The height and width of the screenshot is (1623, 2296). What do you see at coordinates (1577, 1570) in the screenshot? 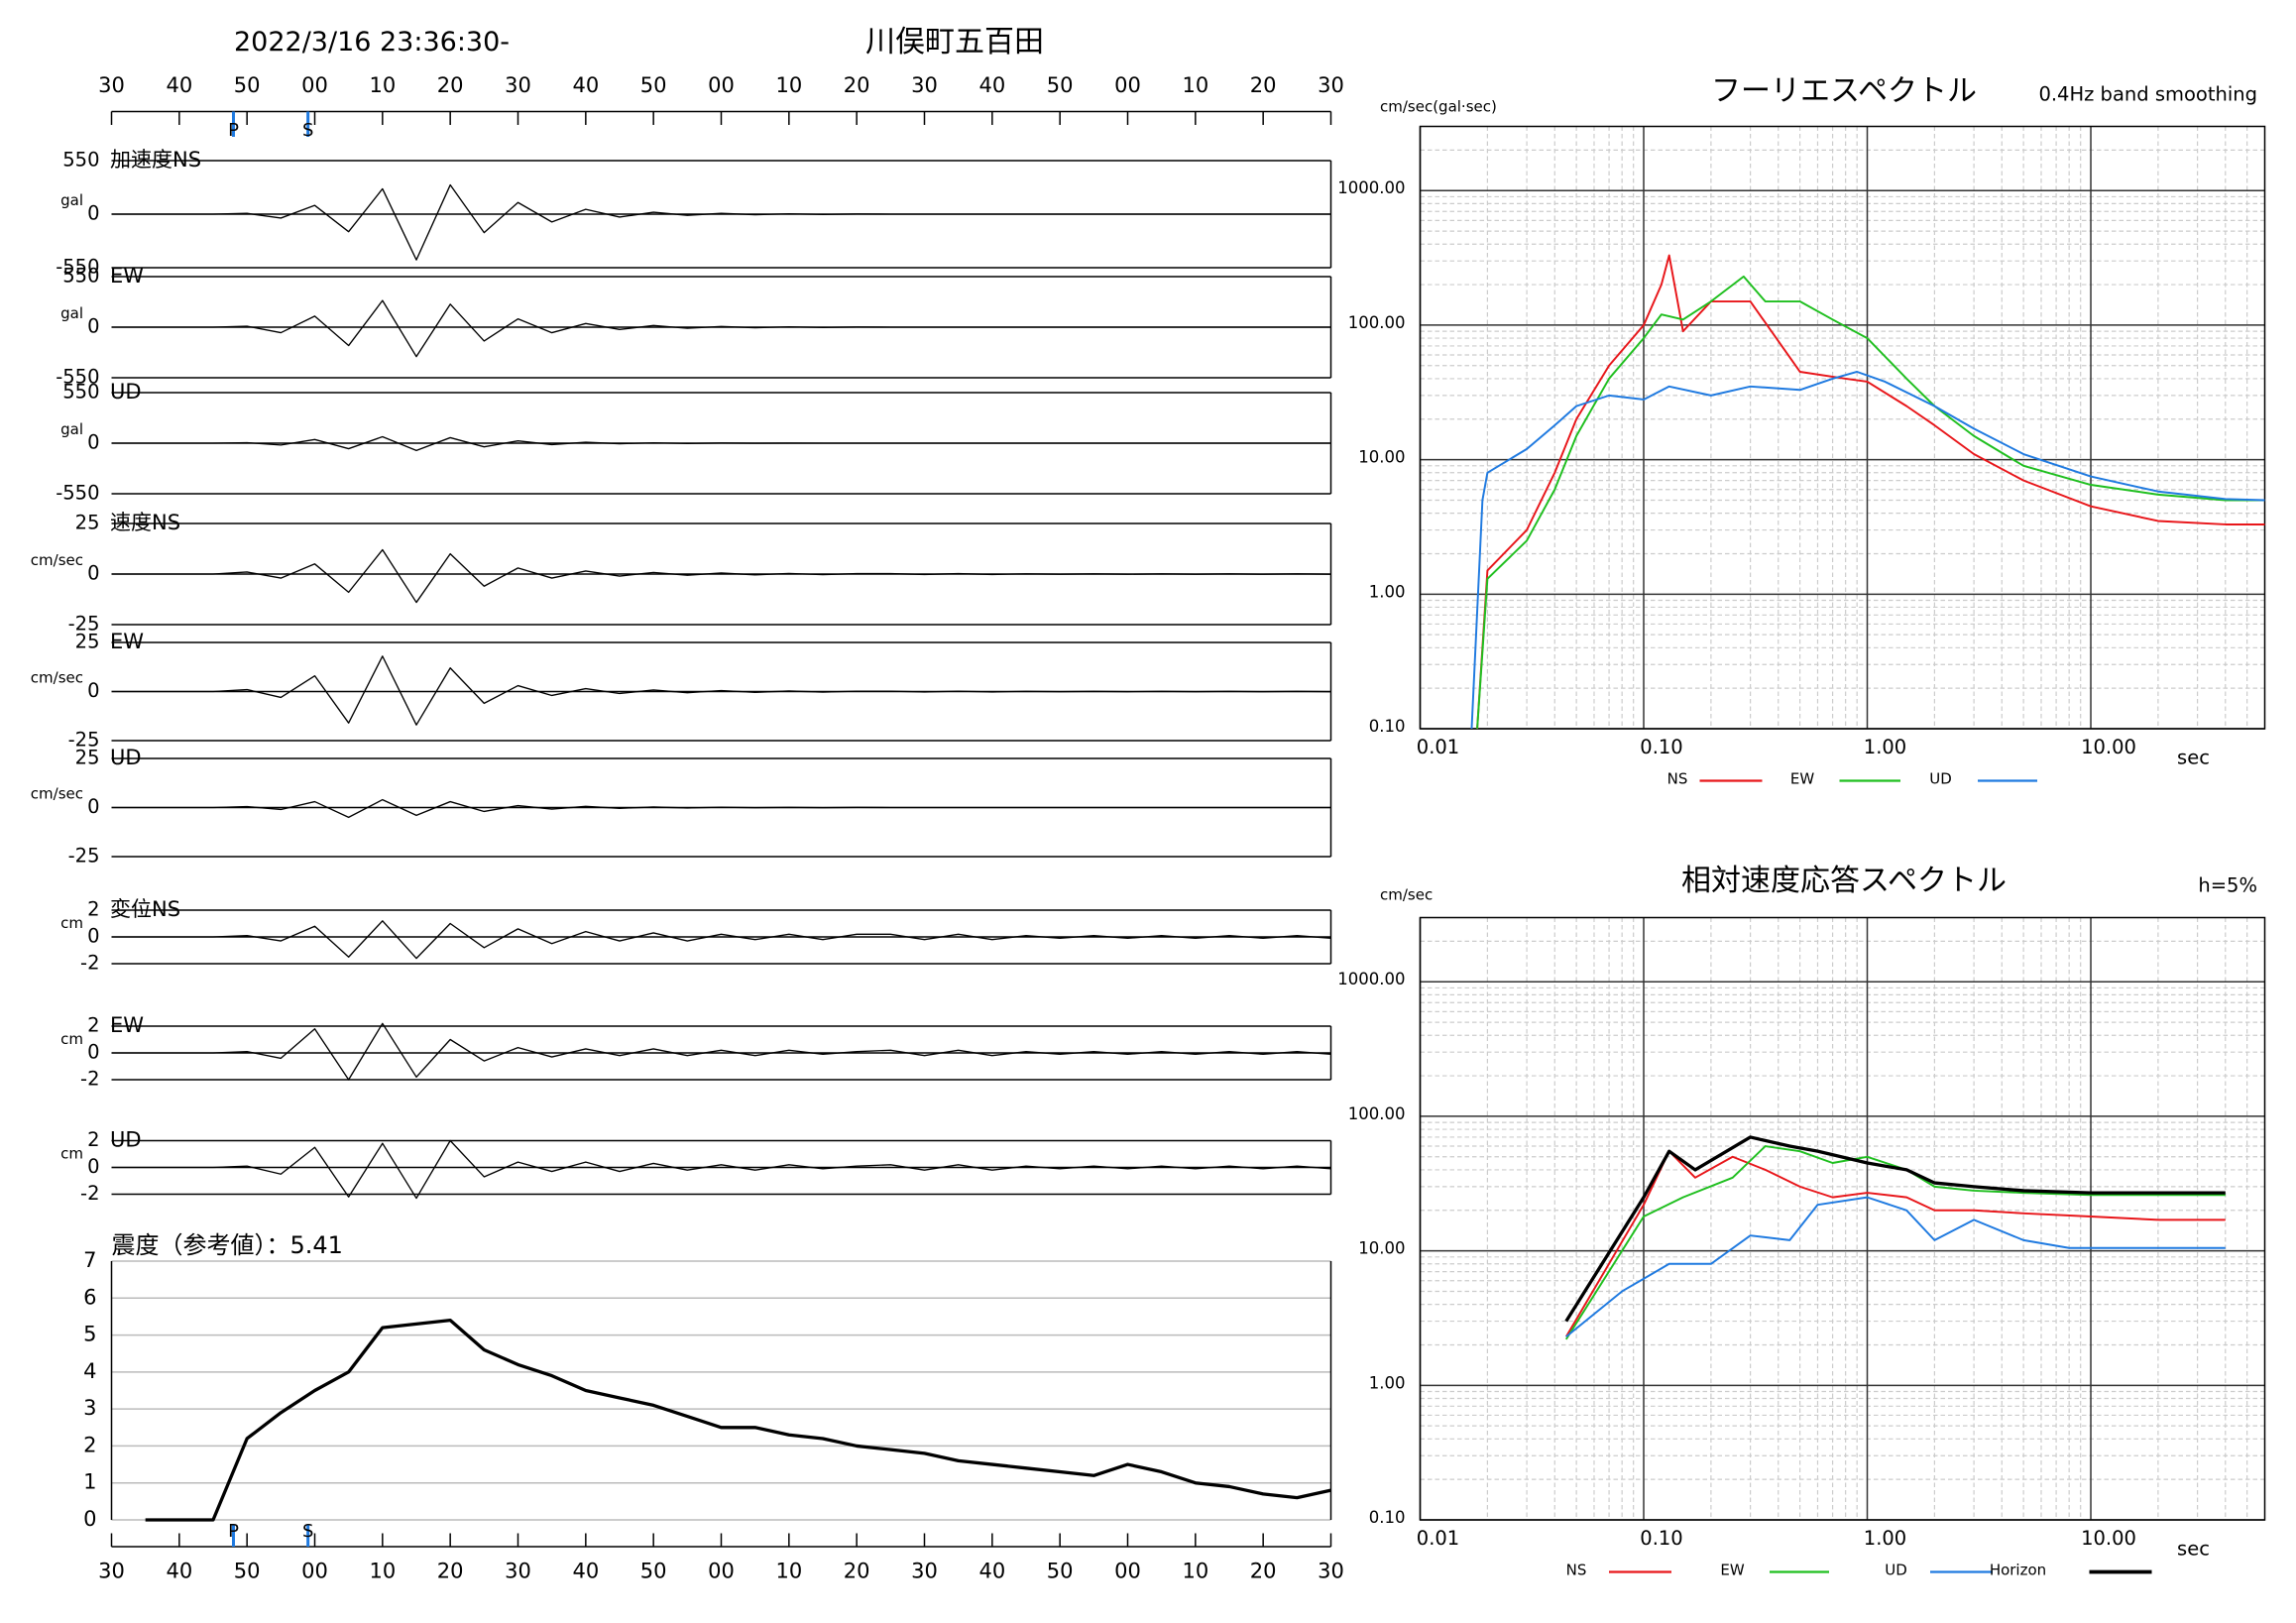
I see `legend-label: NS` at bounding box center [1577, 1570].